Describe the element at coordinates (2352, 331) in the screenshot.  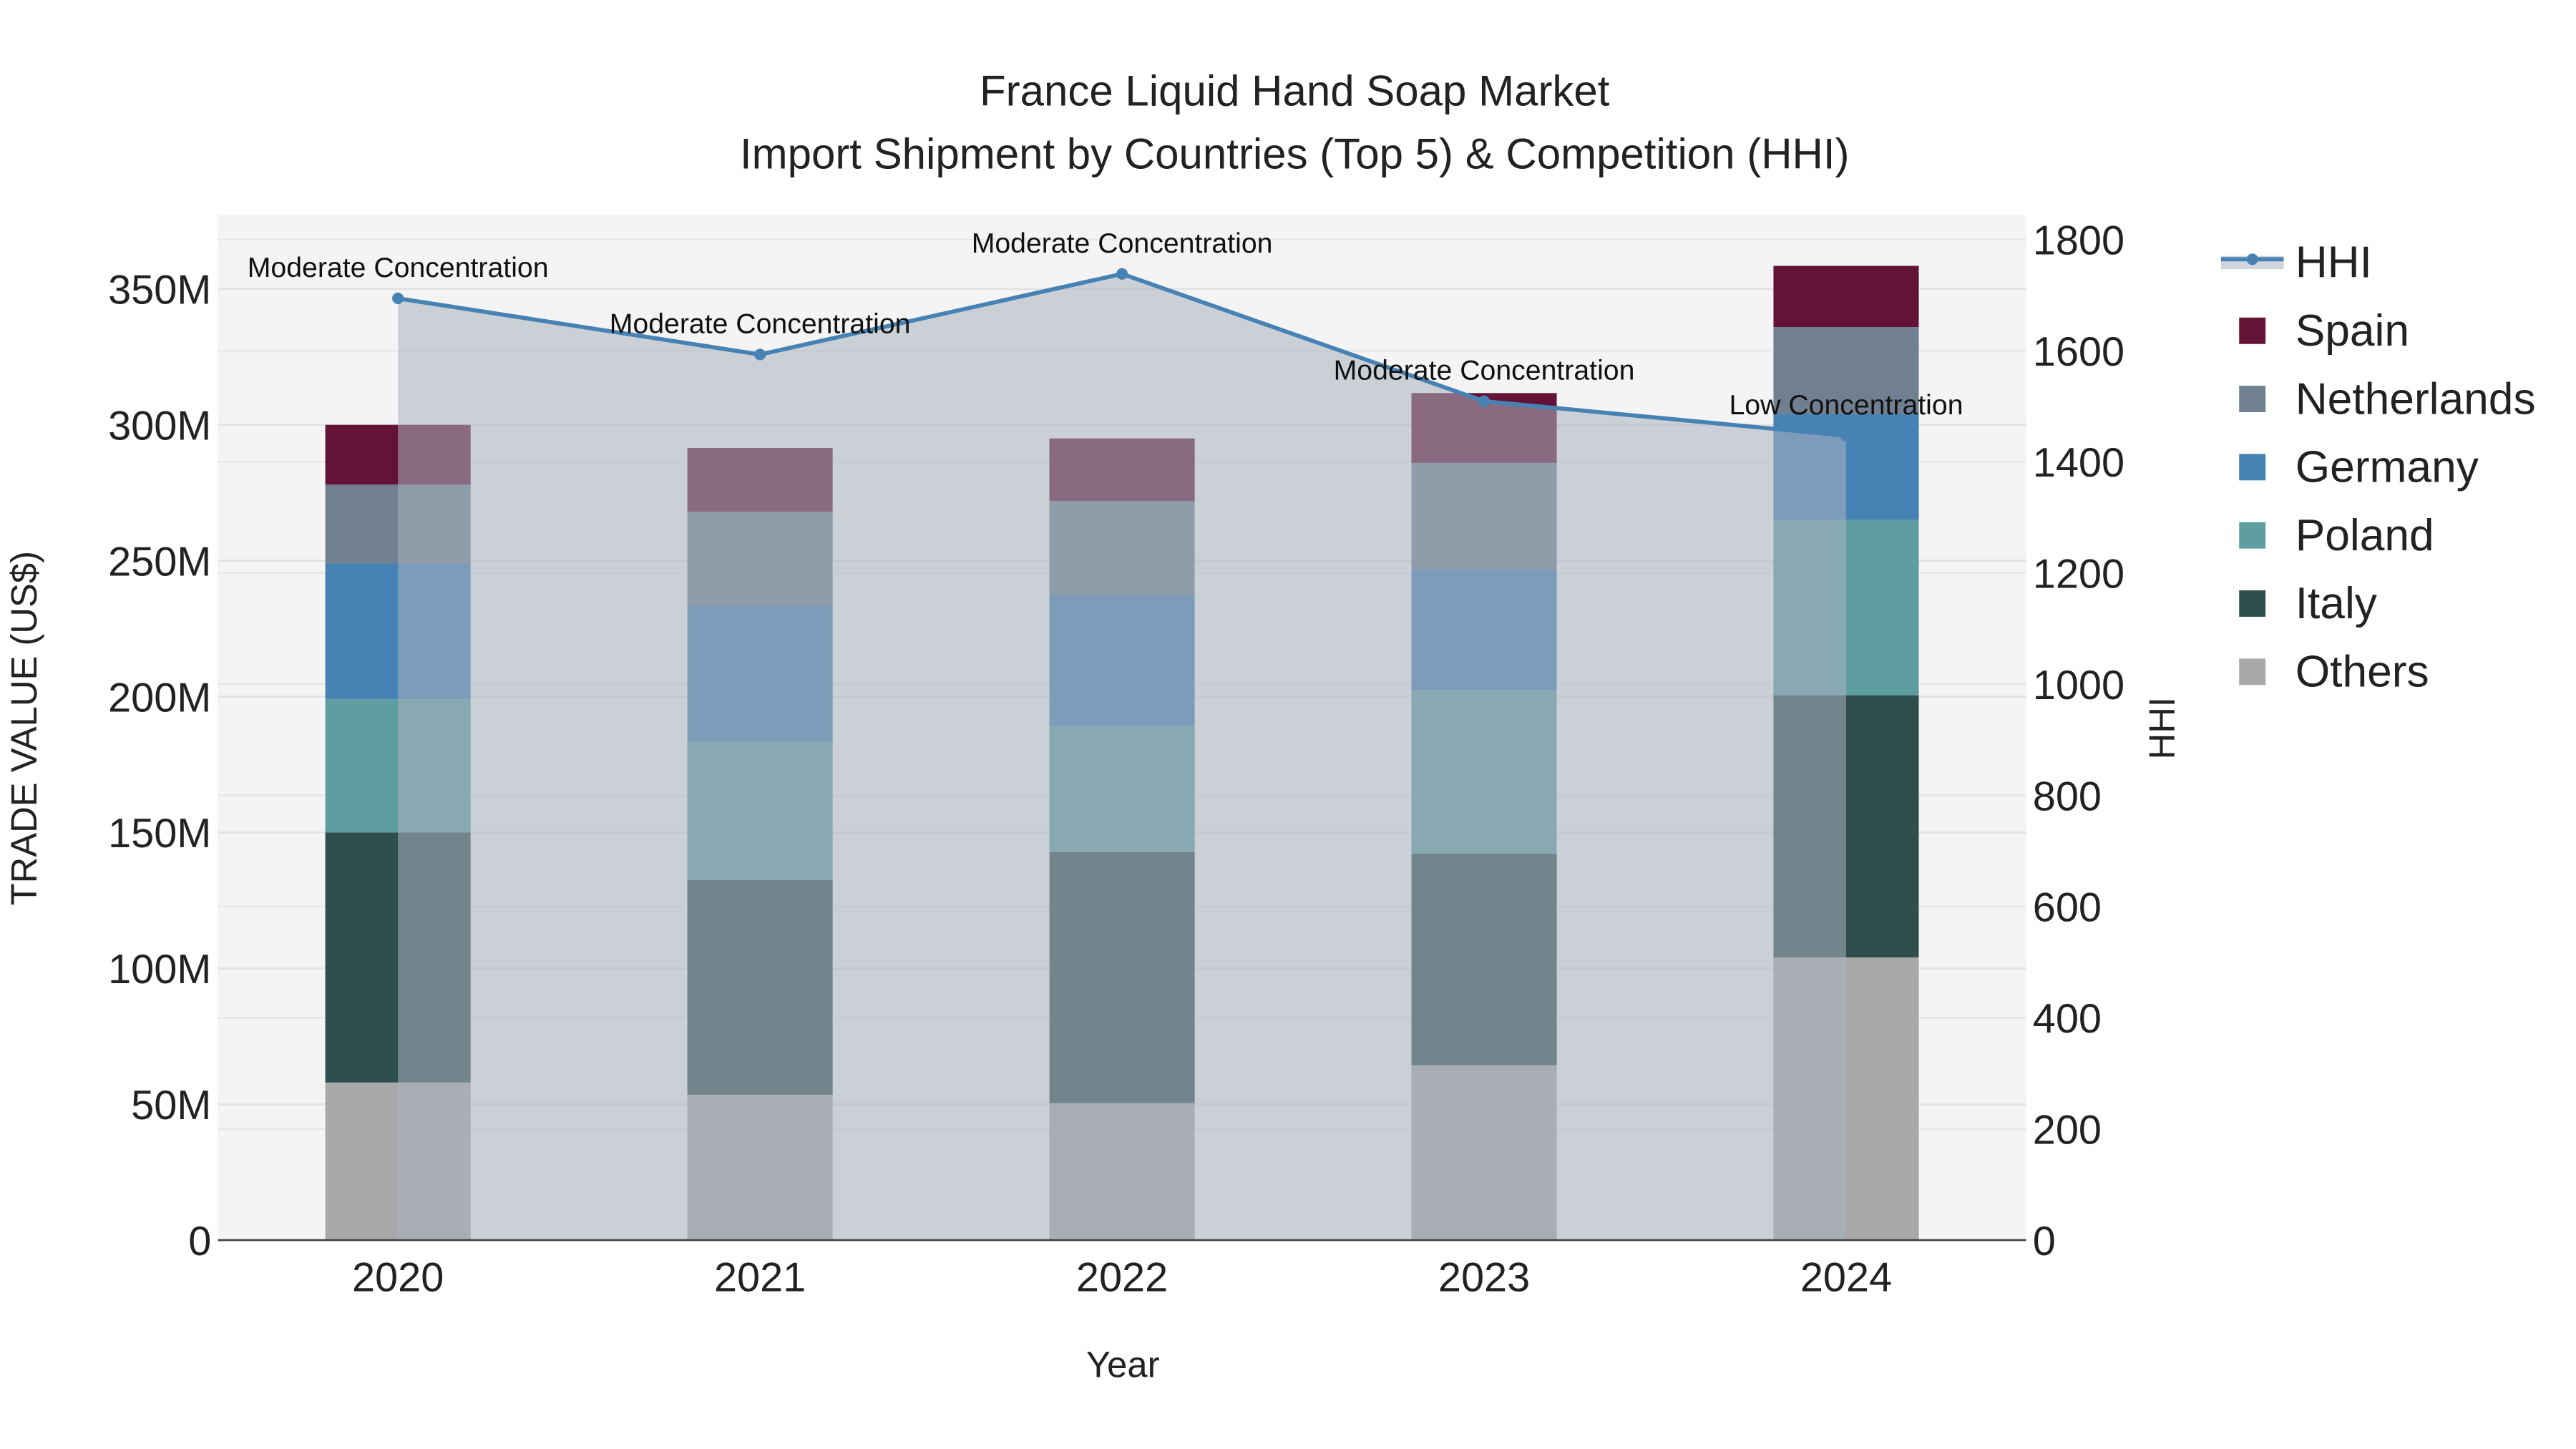
I see `legend-item-spain: Spain` at that location.